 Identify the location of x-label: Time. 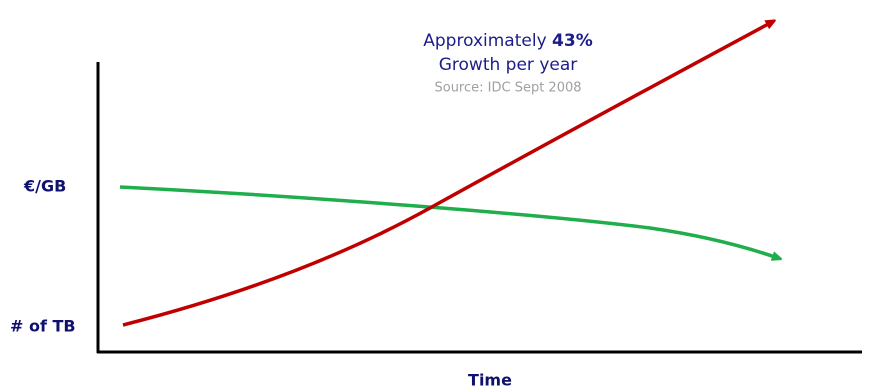
(490, 380).